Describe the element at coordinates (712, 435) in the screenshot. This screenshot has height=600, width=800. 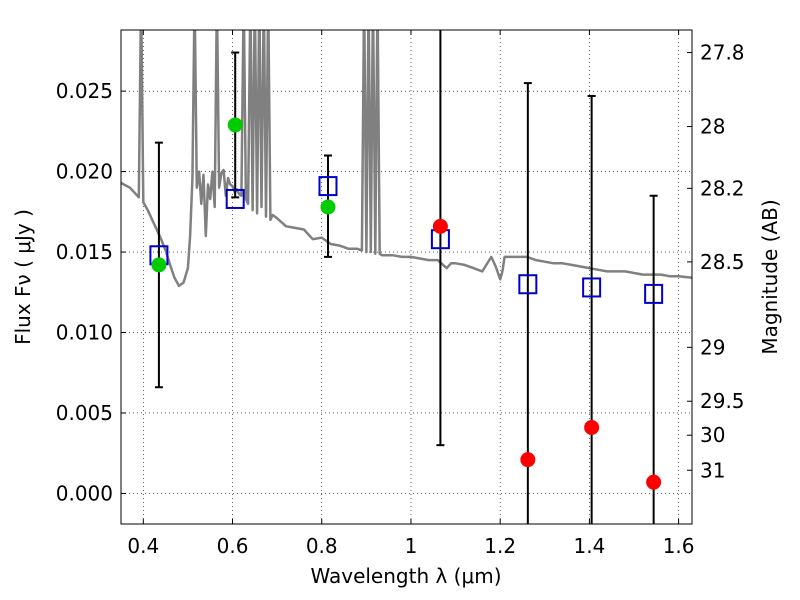
I see `mag-tick-label: 30` at that location.